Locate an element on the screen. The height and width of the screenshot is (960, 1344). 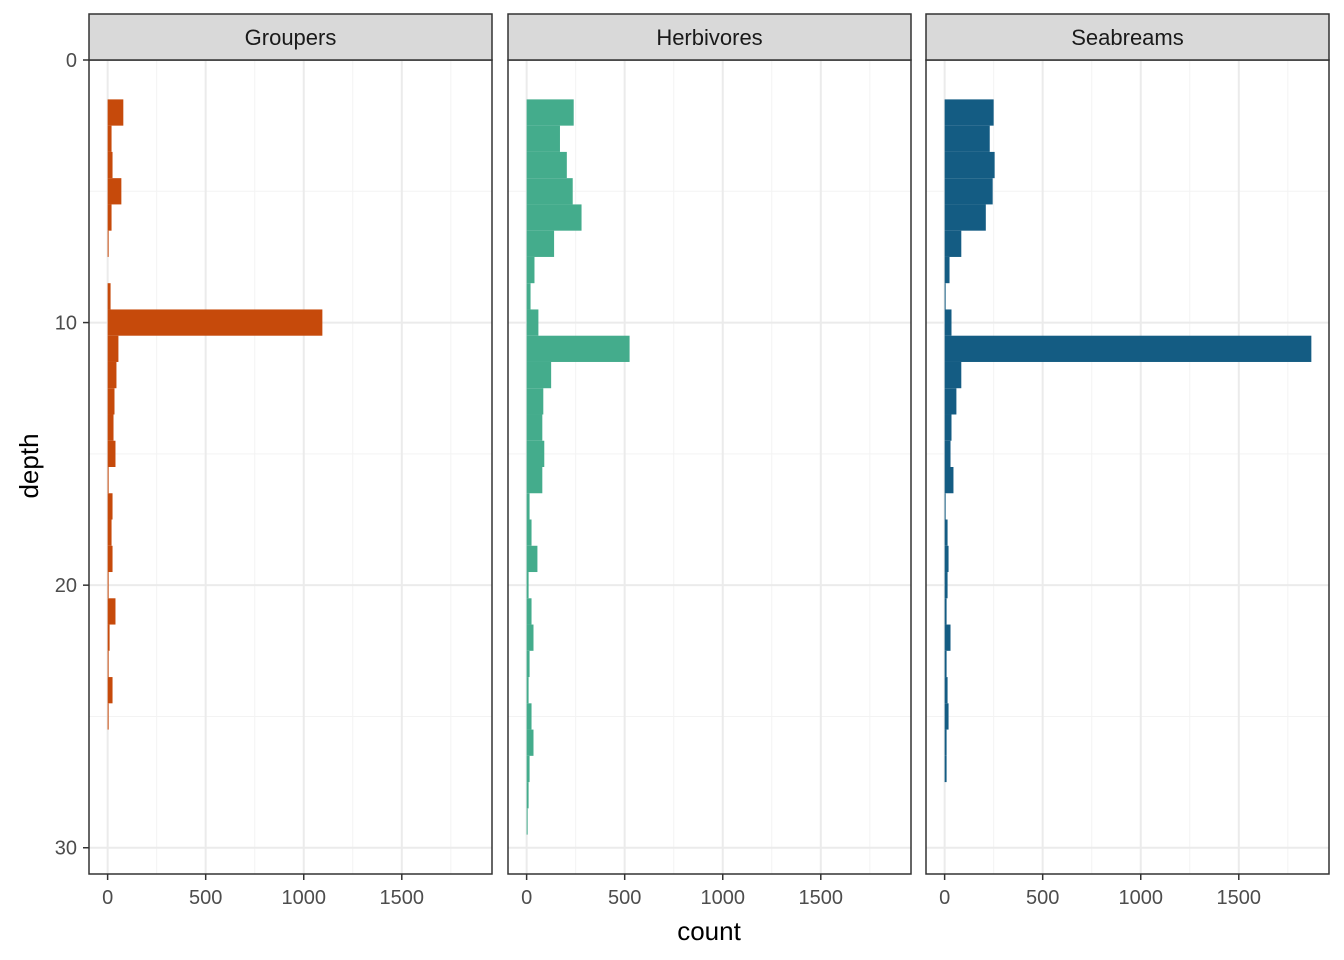
y-tick-label: 30 is located at coordinates (66, 849).